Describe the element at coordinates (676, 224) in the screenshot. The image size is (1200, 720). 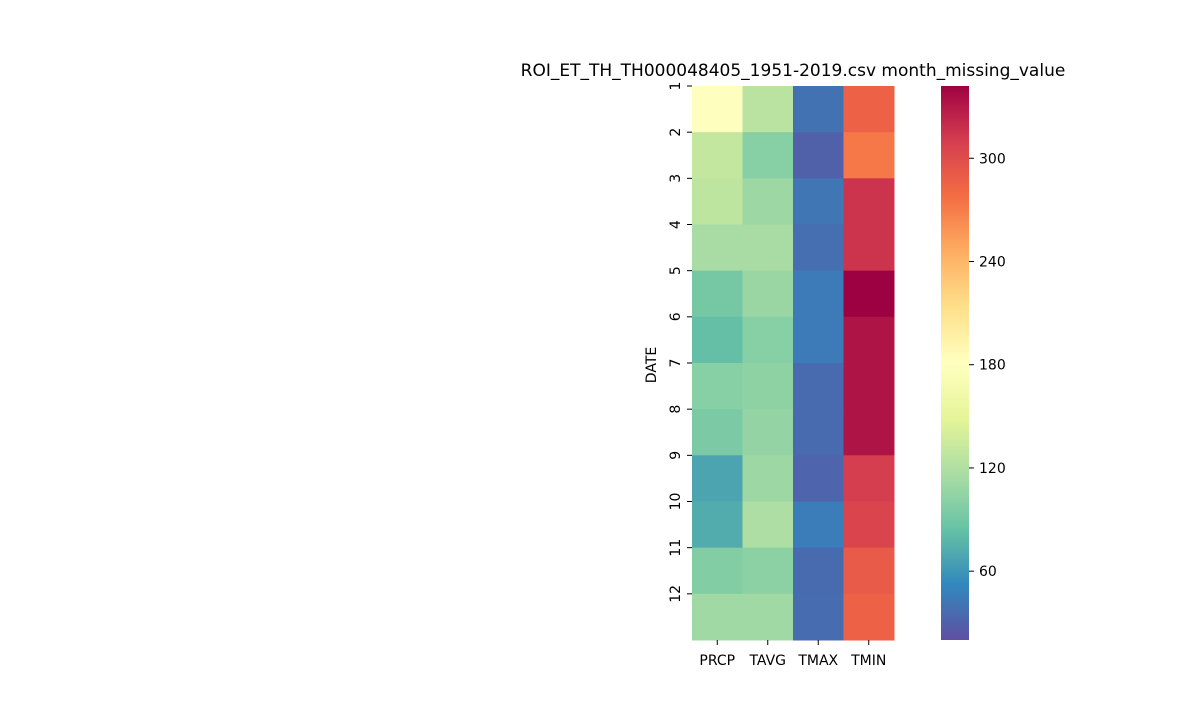
I see `y-tick-label: 4` at that location.